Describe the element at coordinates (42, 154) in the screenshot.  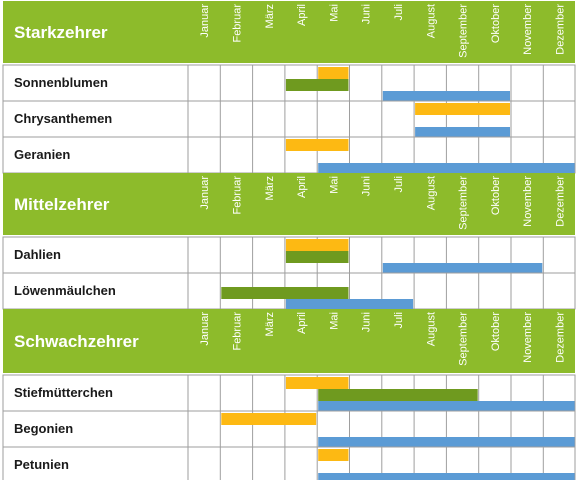
I see `plant-label: Geranien` at that location.